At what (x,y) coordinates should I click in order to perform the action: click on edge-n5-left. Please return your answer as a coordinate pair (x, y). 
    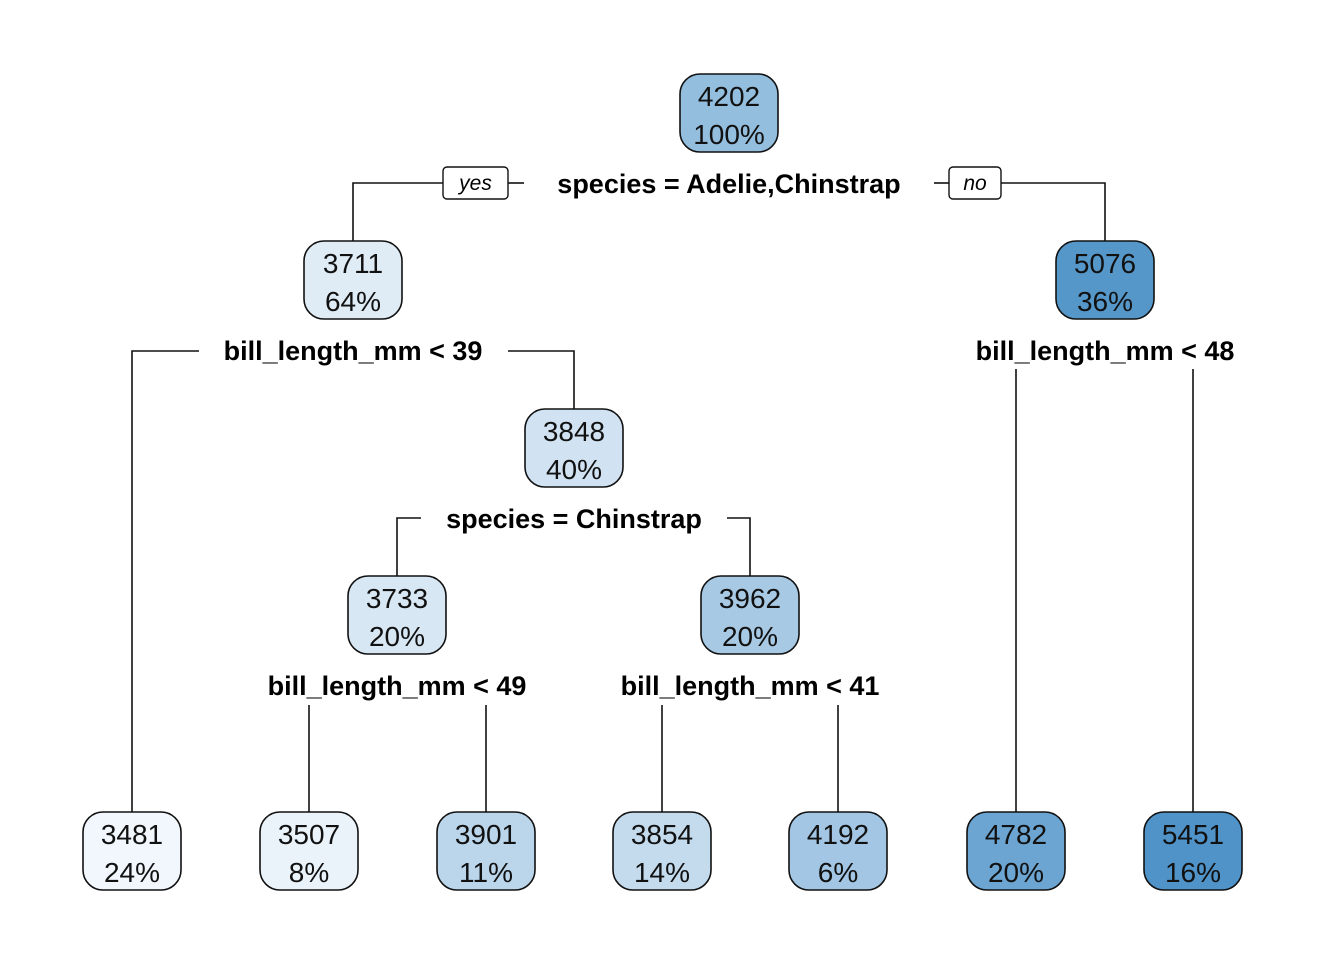
    Looking at the image, I should click on (408, 546).